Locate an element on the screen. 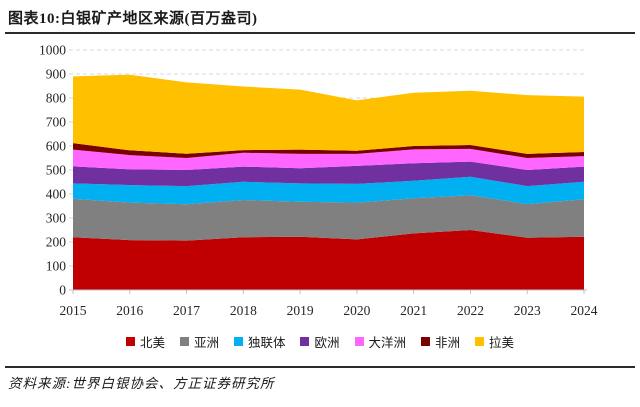 The image size is (640, 407). legend-label: 亚洲 is located at coordinates (206, 343).